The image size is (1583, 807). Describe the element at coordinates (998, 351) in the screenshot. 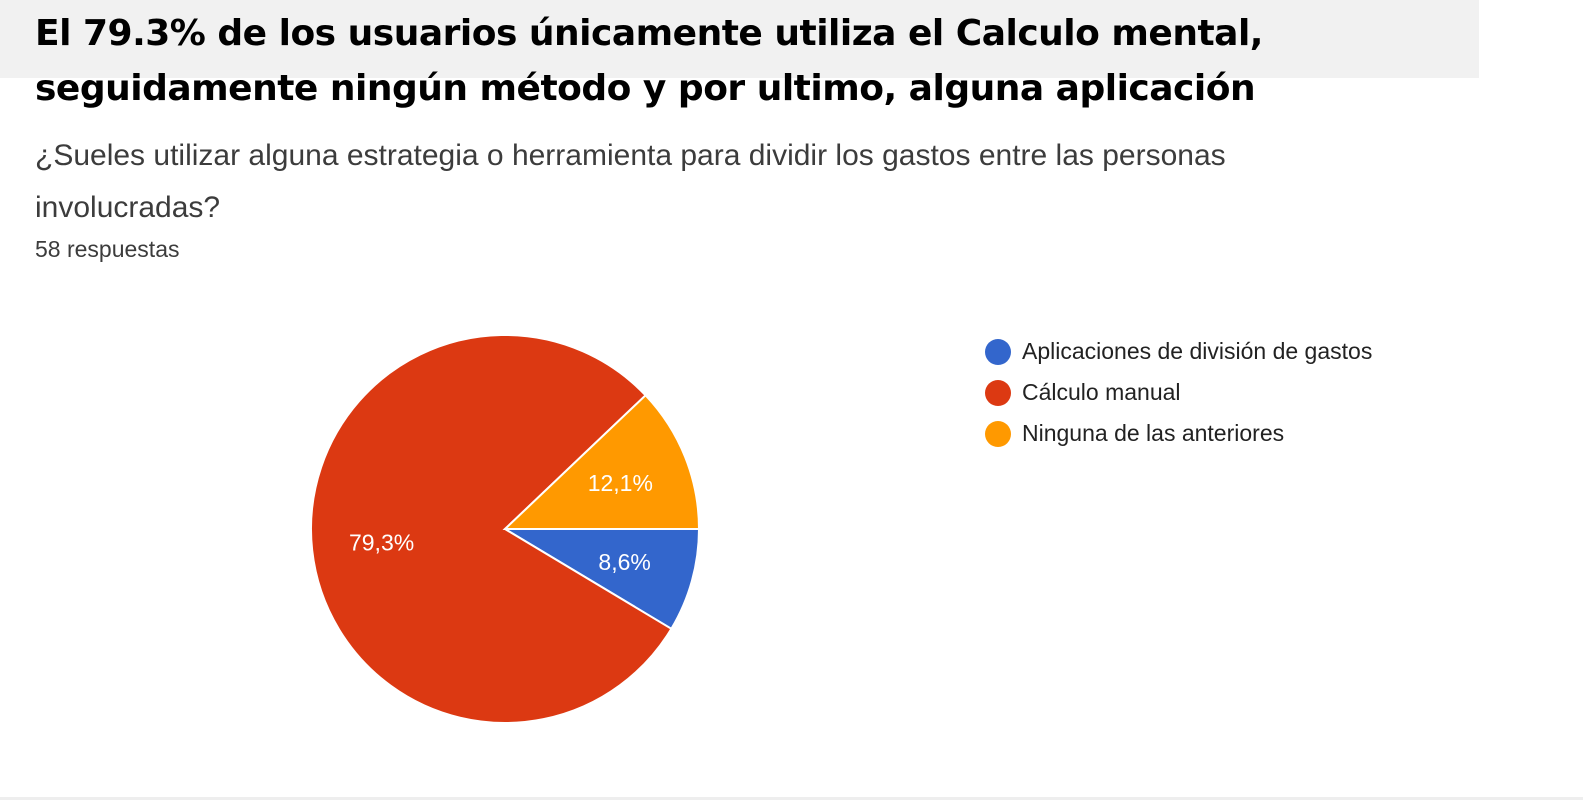

I see `legend-dot-aplicaciones` at that location.